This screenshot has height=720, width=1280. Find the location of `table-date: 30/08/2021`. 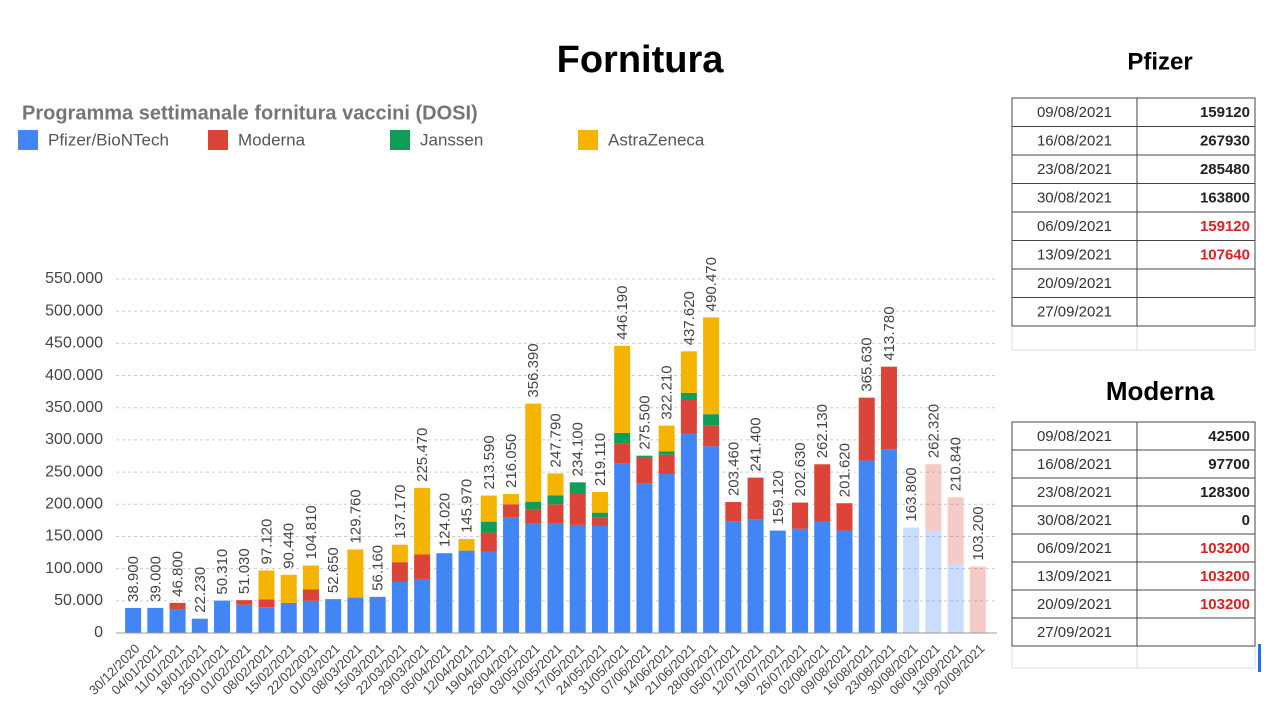

table-date: 30/08/2021 is located at coordinates (1074, 198).